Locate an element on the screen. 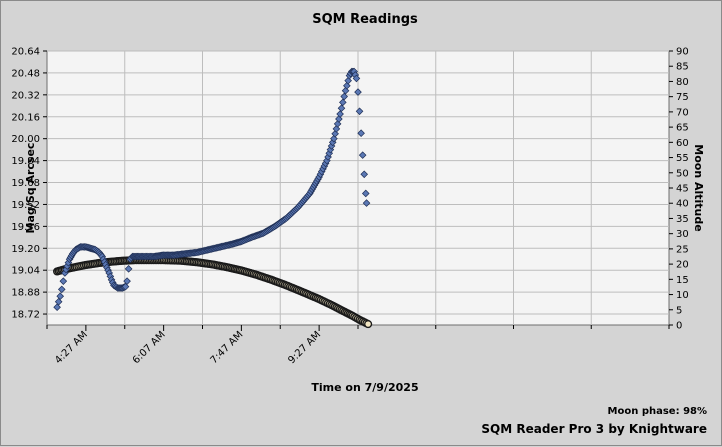 Image resolution: width=722 pixels, height=447 pixels. y-tick-label: 20.64 is located at coordinates (25, 52).